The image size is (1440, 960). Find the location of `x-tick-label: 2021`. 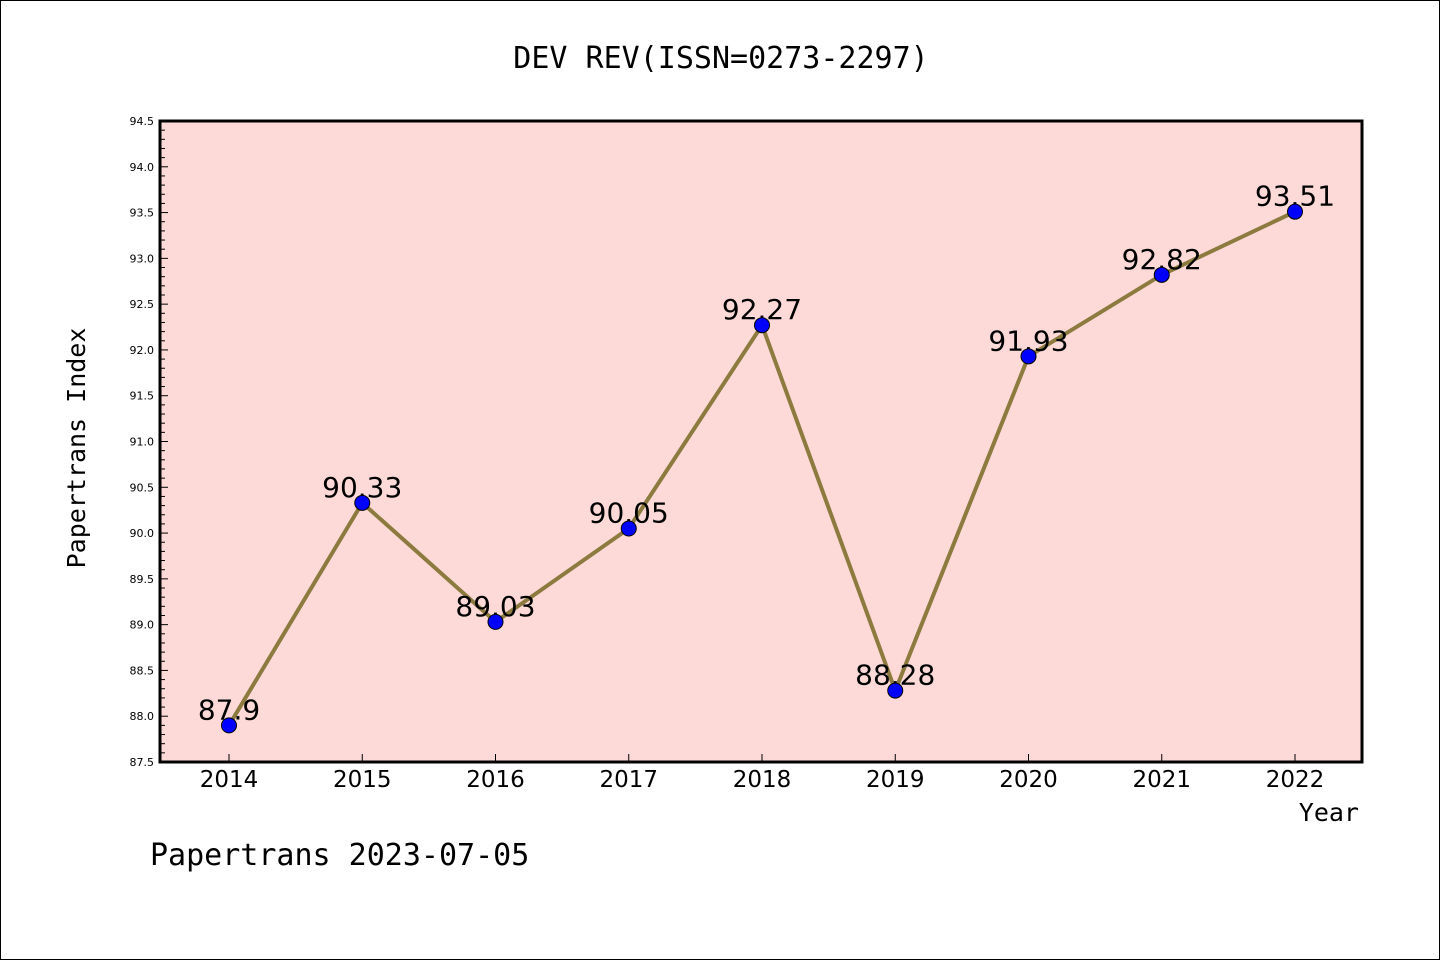

x-tick-label: 2021 is located at coordinates (1161, 780).